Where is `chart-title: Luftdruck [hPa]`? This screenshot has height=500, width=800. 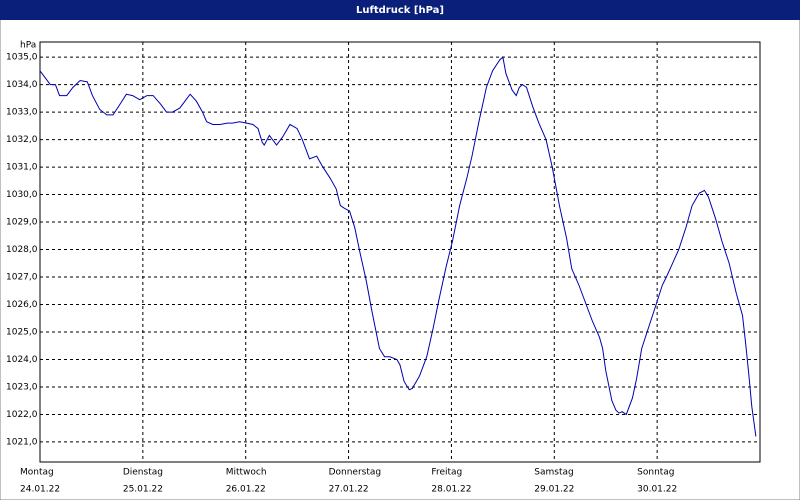 chart-title: Luftdruck [hPa] is located at coordinates (400, 10).